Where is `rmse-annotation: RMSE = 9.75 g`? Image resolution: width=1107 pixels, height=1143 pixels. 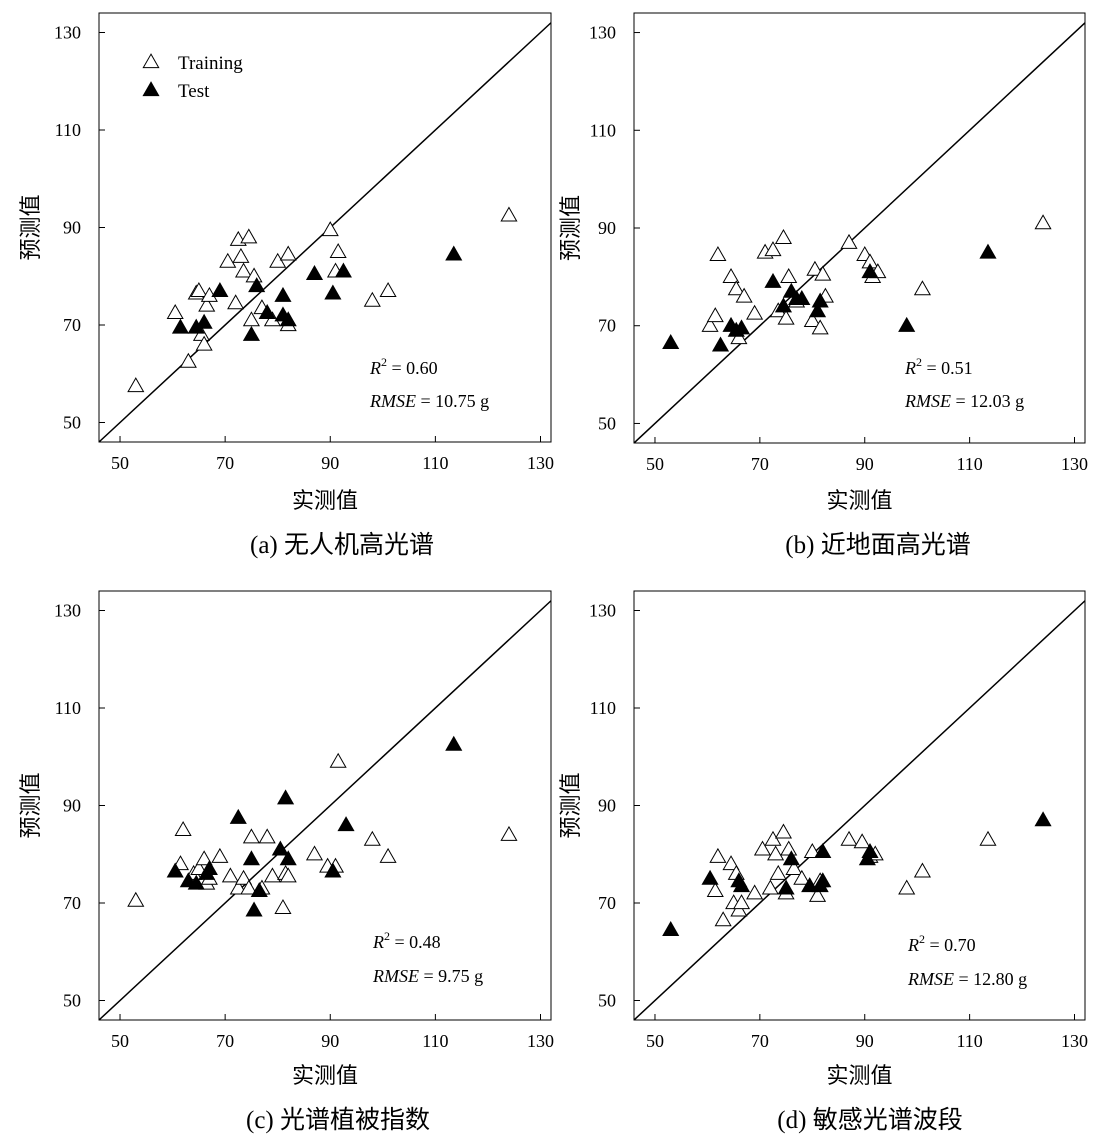
rmse-annotation: RMSE = 9.75 g is located at coordinates (427, 976).